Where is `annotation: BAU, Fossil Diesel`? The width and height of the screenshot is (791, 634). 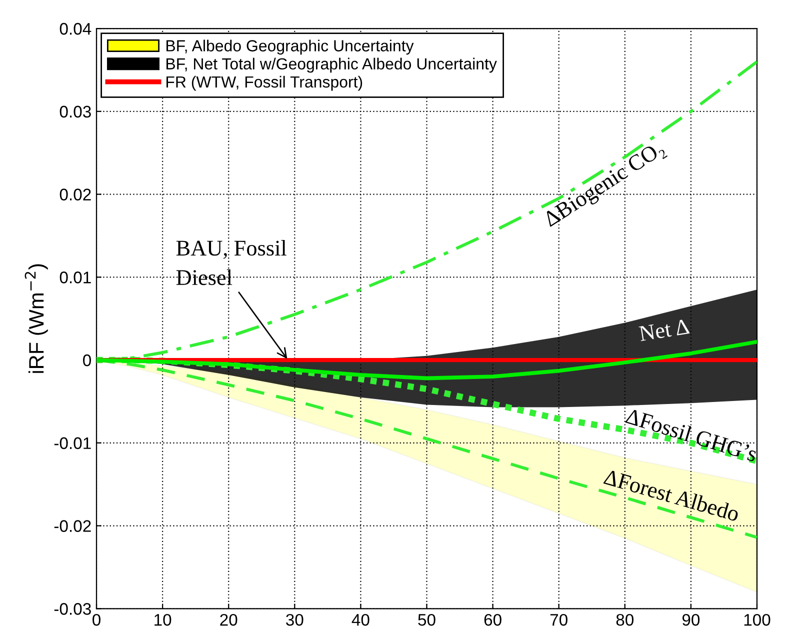 annotation: BAU, Fossil Diesel is located at coordinates (231, 263).